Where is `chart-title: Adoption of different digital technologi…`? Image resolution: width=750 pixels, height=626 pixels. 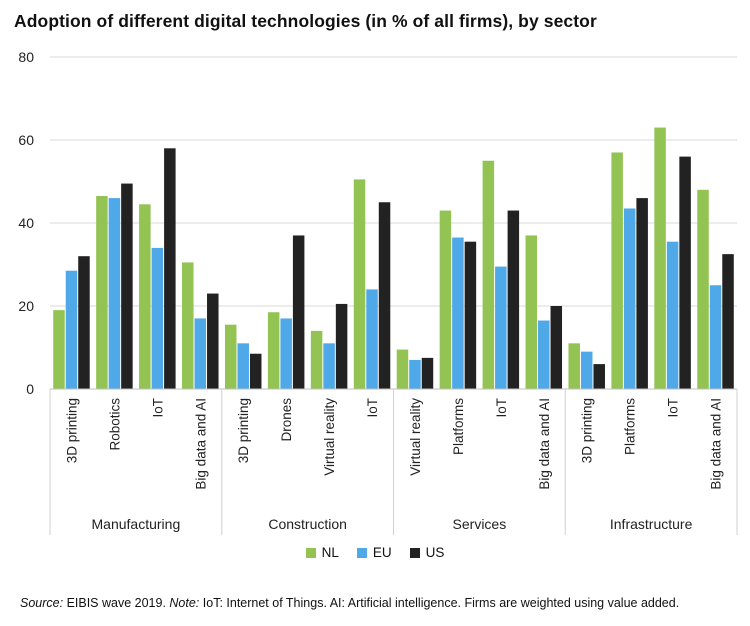 chart-title: Adoption of different digital technologi… is located at coordinates (305, 21).